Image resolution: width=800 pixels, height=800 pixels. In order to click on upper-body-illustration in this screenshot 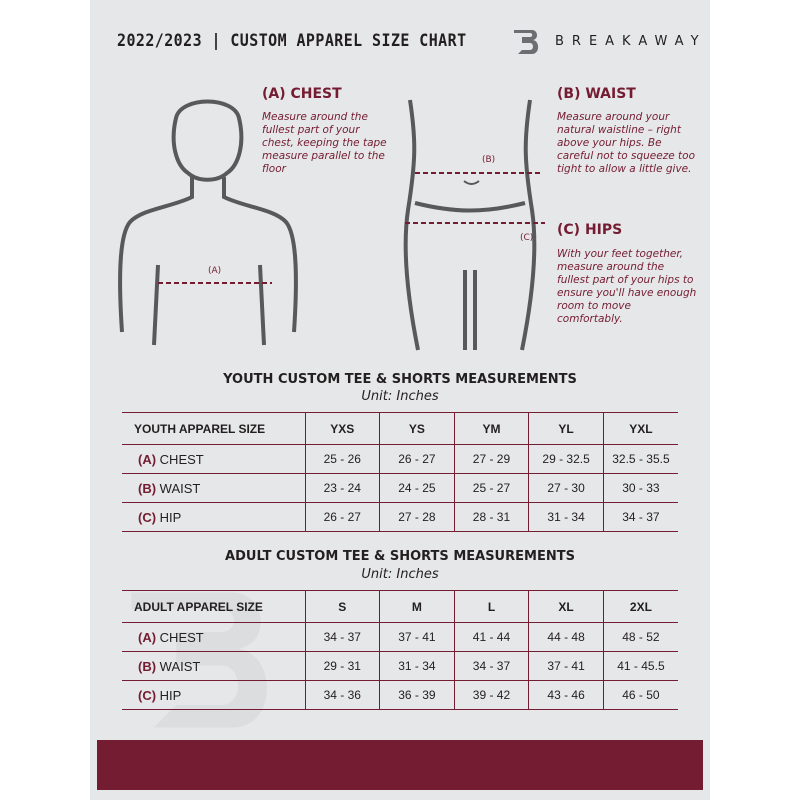, I will do `click(208, 222)`.